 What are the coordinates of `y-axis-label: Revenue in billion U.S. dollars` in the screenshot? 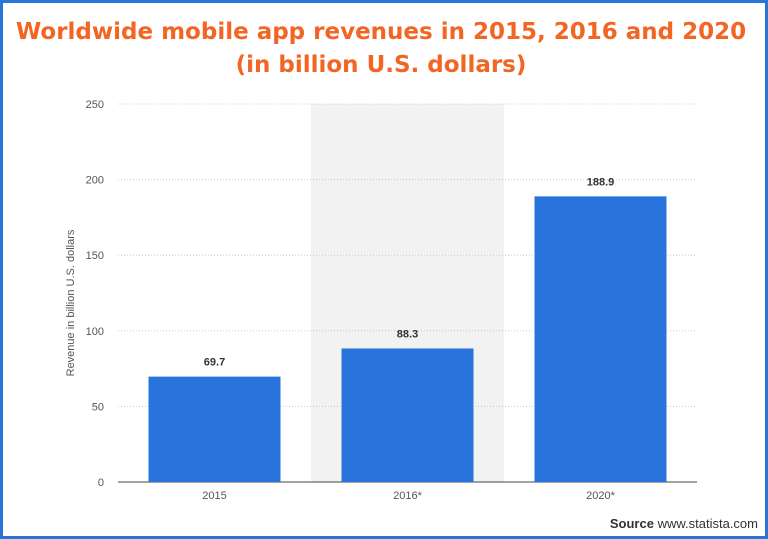 It's located at (71, 302).